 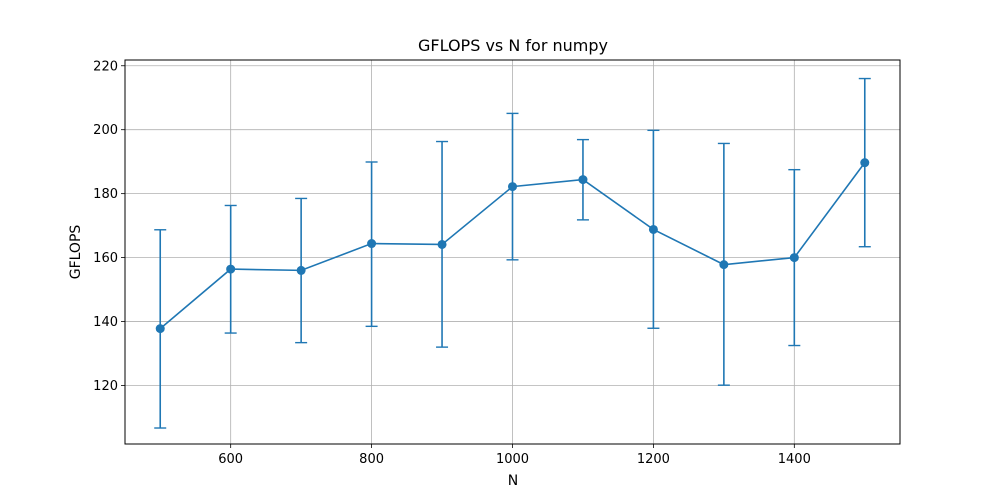 What do you see at coordinates (105, 130) in the screenshot?
I see `y-tick-label: 200` at bounding box center [105, 130].